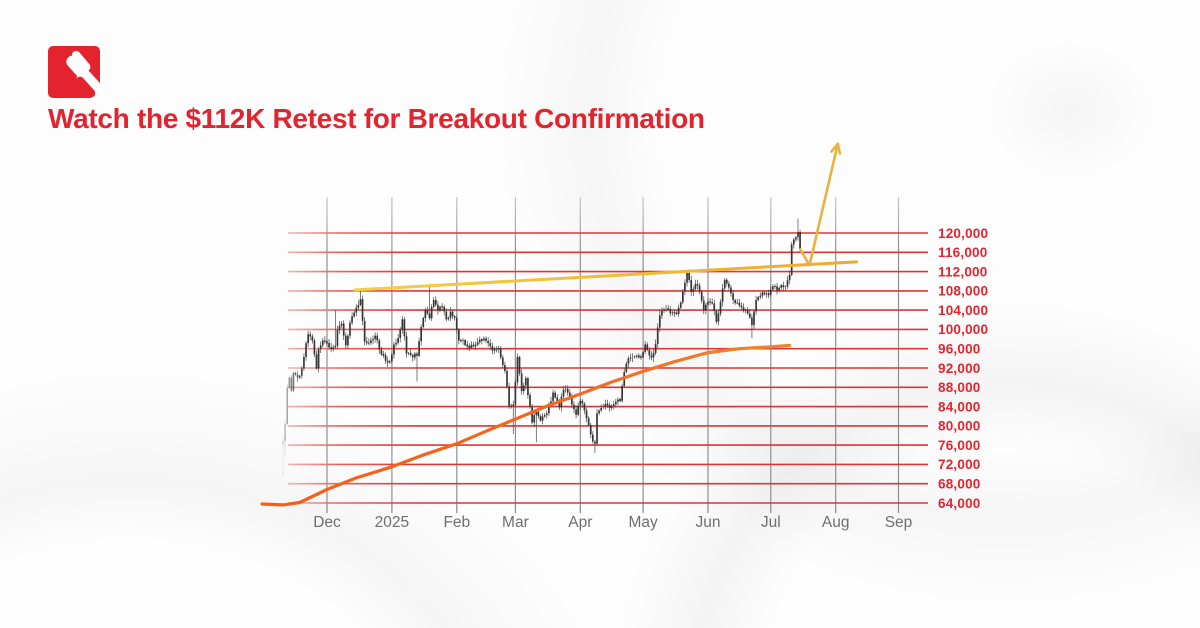 Image resolution: width=1200 pixels, height=628 pixels. What do you see at coordinates (959, 503) in the screenshot?
I see `y-axis-label: 64,000` at bounding box center [959, 503].